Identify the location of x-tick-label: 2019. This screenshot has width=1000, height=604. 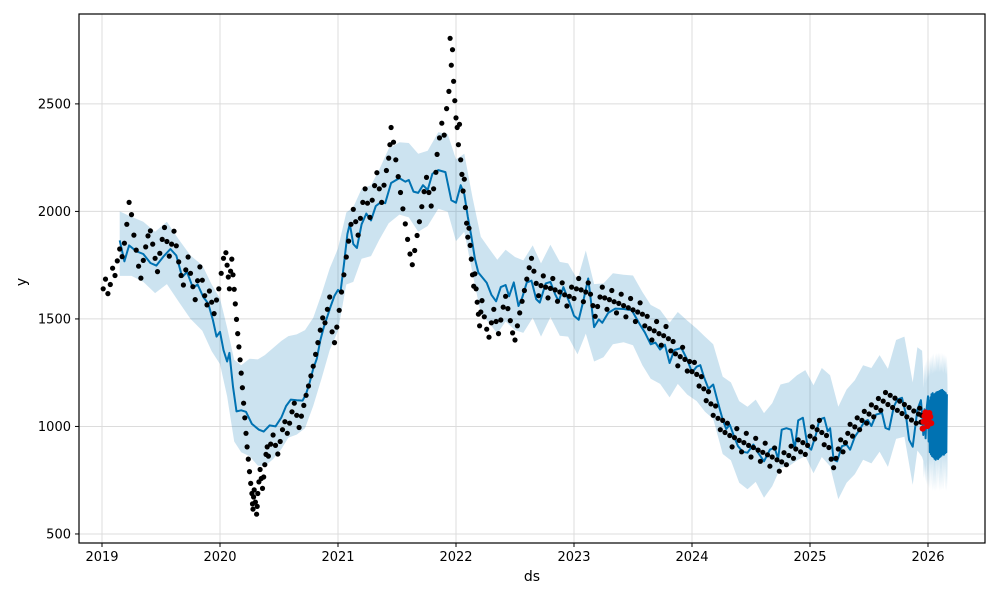
(101, 557).